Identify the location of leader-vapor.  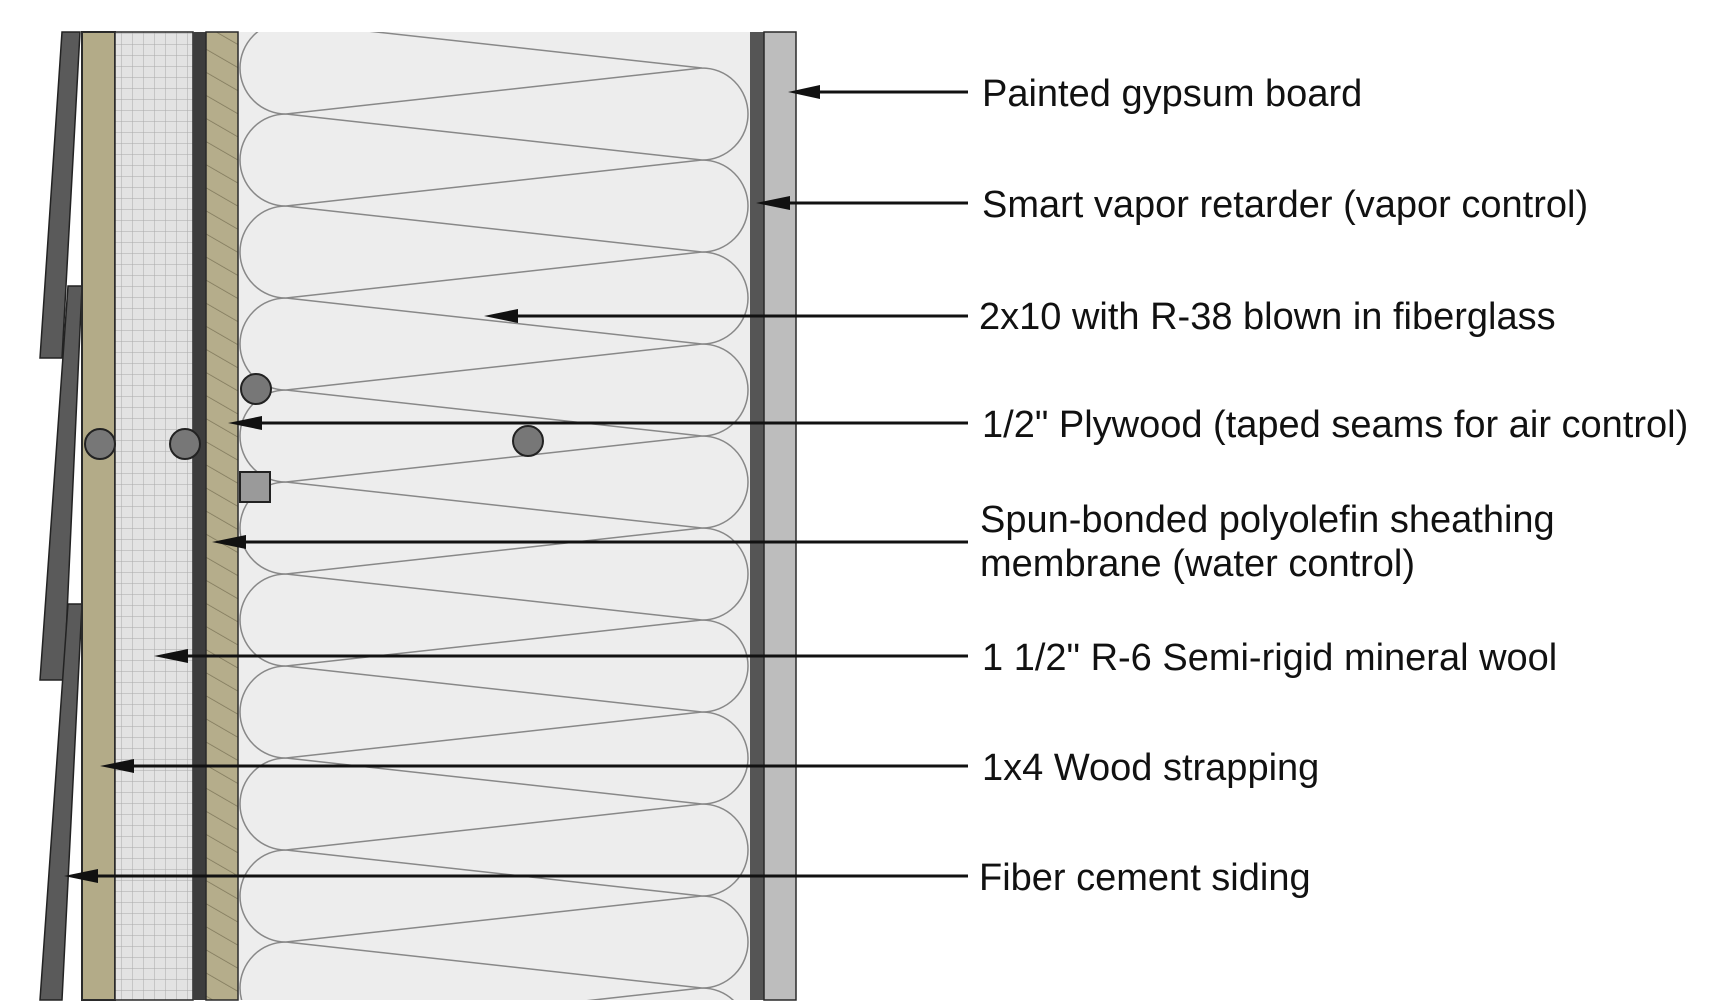
(862, 203).